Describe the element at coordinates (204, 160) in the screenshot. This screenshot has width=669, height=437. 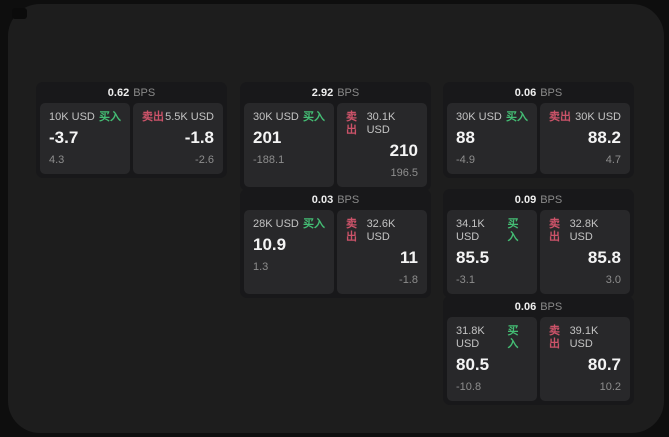
I see `sell-delta: -2.6` at that location.